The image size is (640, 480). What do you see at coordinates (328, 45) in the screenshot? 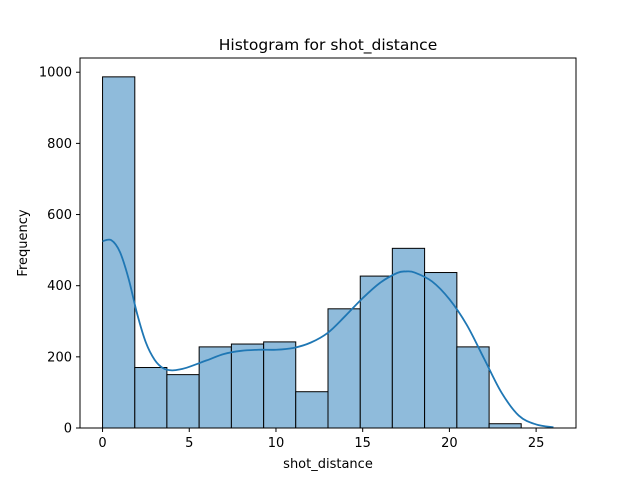
I see `chart-title: Histogram for shot_distance` at bounding box center [328, 45].